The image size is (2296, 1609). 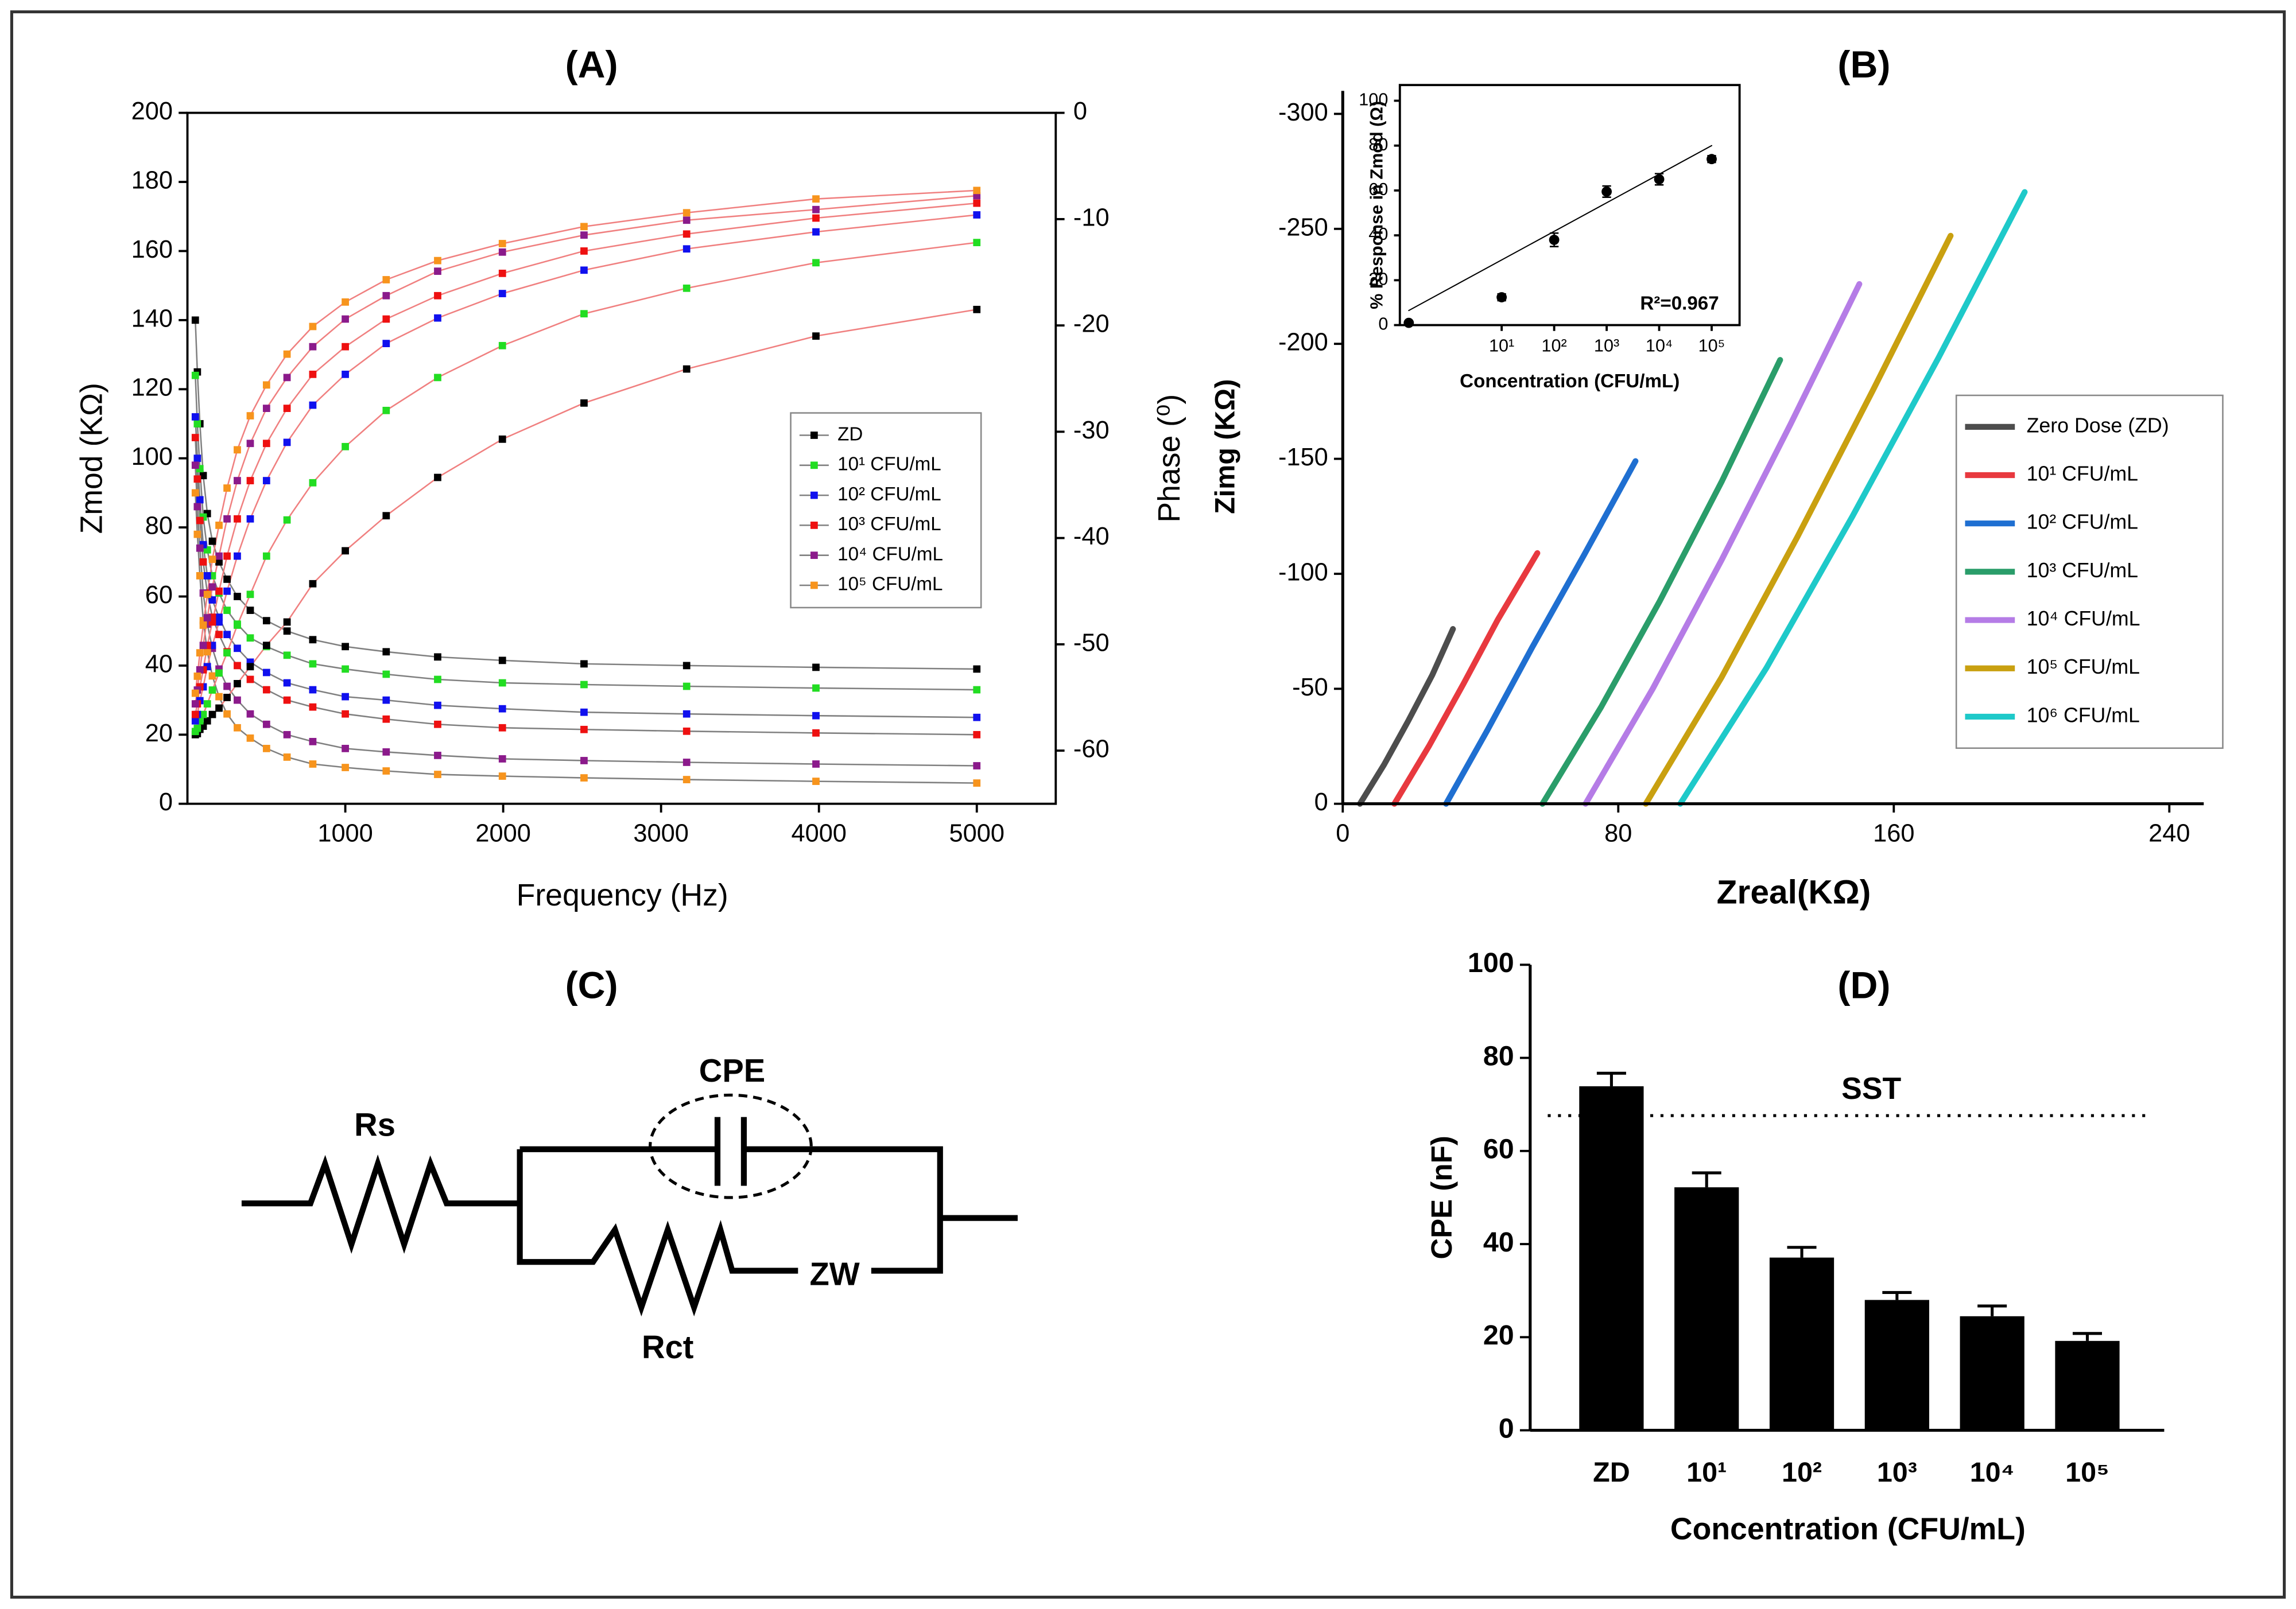 What do you see at coordinates (1711, 345) in the screenshot?
I see `x-tick-label: 10⁵` at bounding box center [1711, 345].